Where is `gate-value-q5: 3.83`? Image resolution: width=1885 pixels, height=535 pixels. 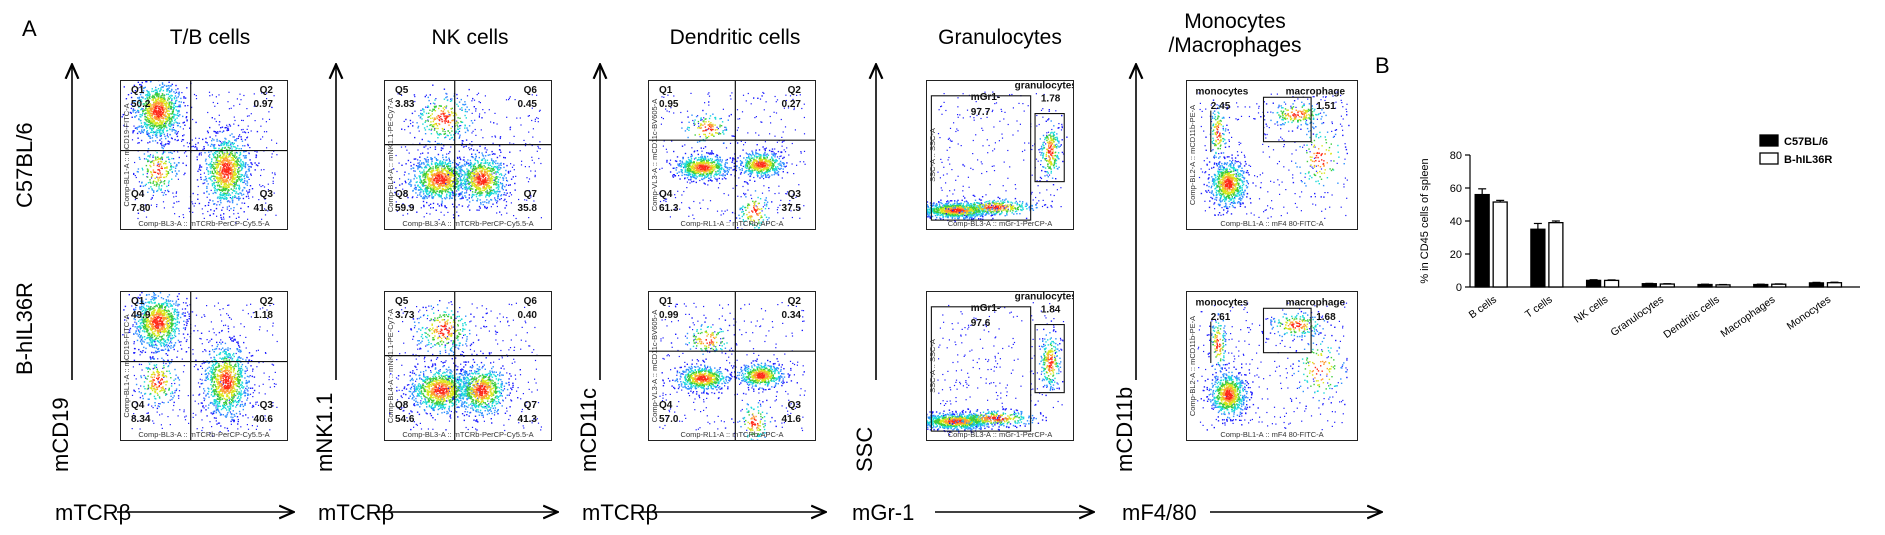
gate-value-q5: 3.83 is located at coordinates (405, 104).